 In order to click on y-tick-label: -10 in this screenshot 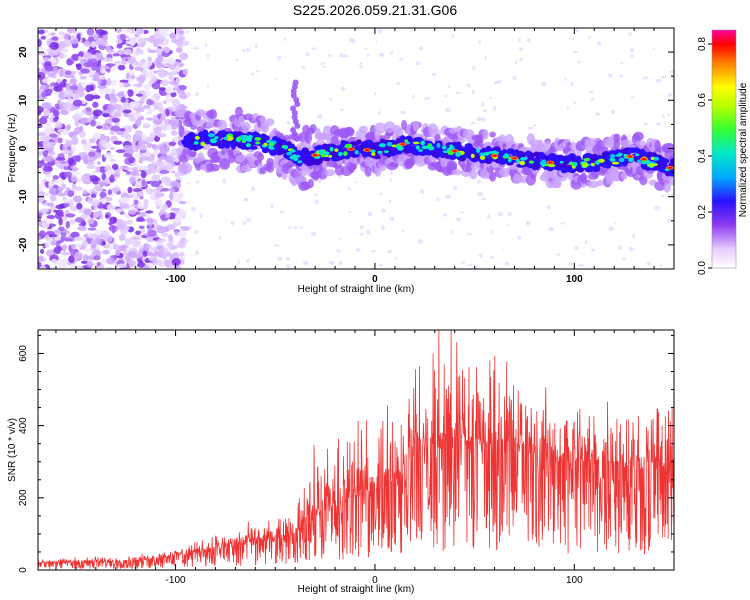, I will do `click(23, 196)`.